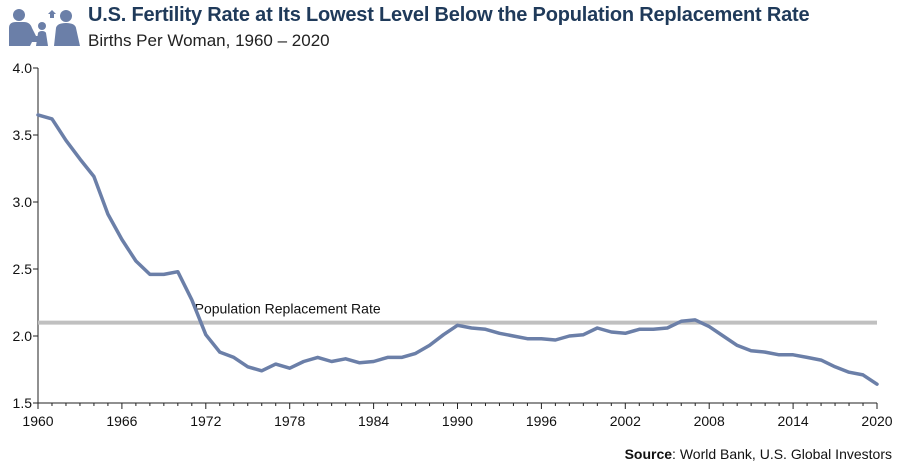  I want to click on x-tick-label: 2002, so click(625, 421).